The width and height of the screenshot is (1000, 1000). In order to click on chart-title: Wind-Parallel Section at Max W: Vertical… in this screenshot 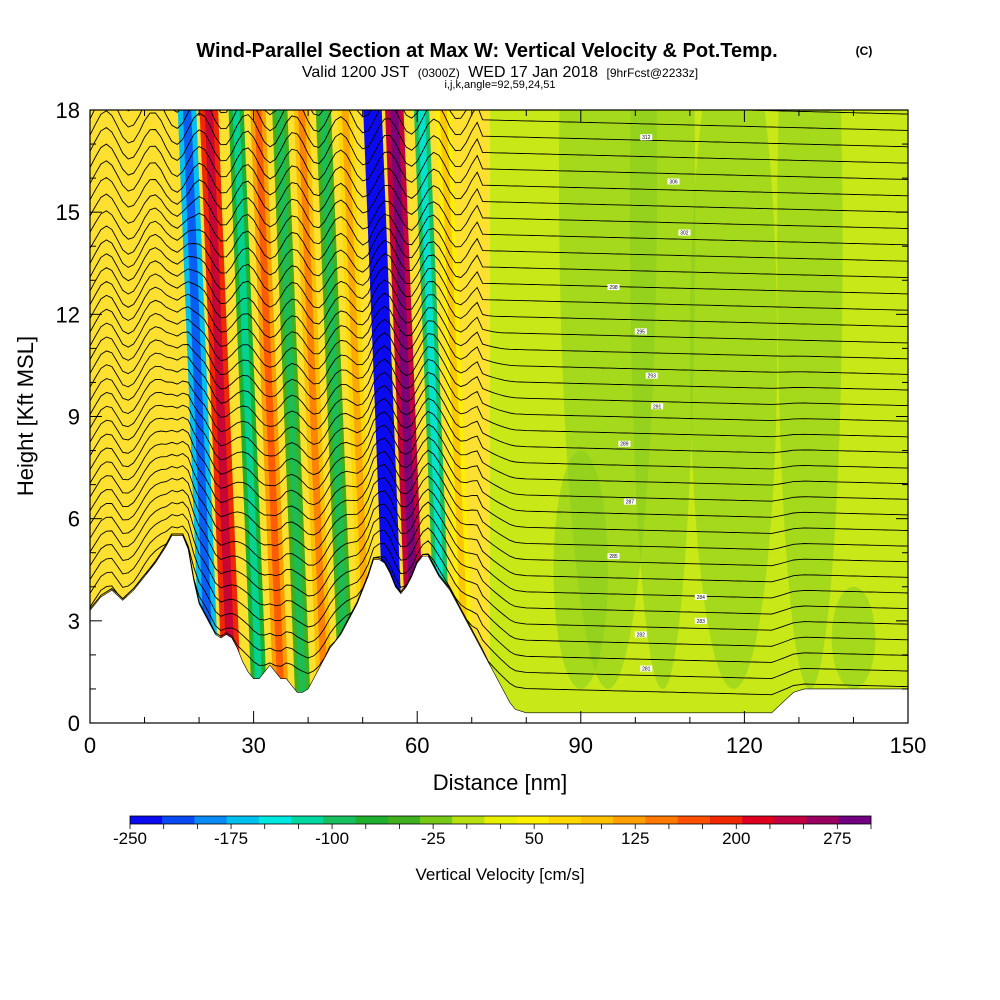, I will do `click(486, 51)`.